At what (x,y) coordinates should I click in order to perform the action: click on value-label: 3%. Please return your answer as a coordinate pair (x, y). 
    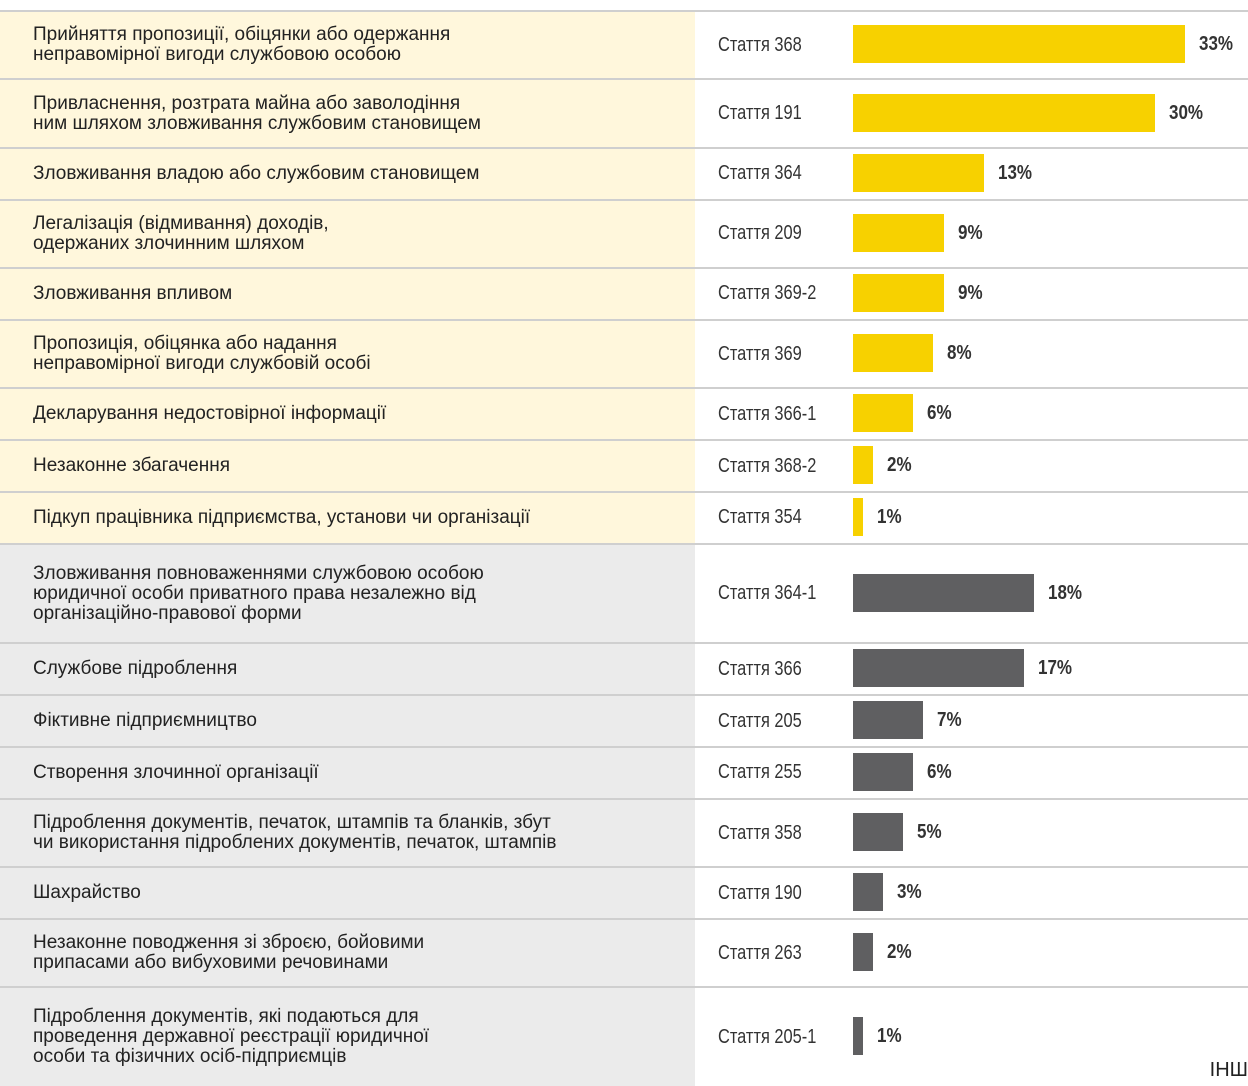
    Looking at the image, I should click on (909, 892).